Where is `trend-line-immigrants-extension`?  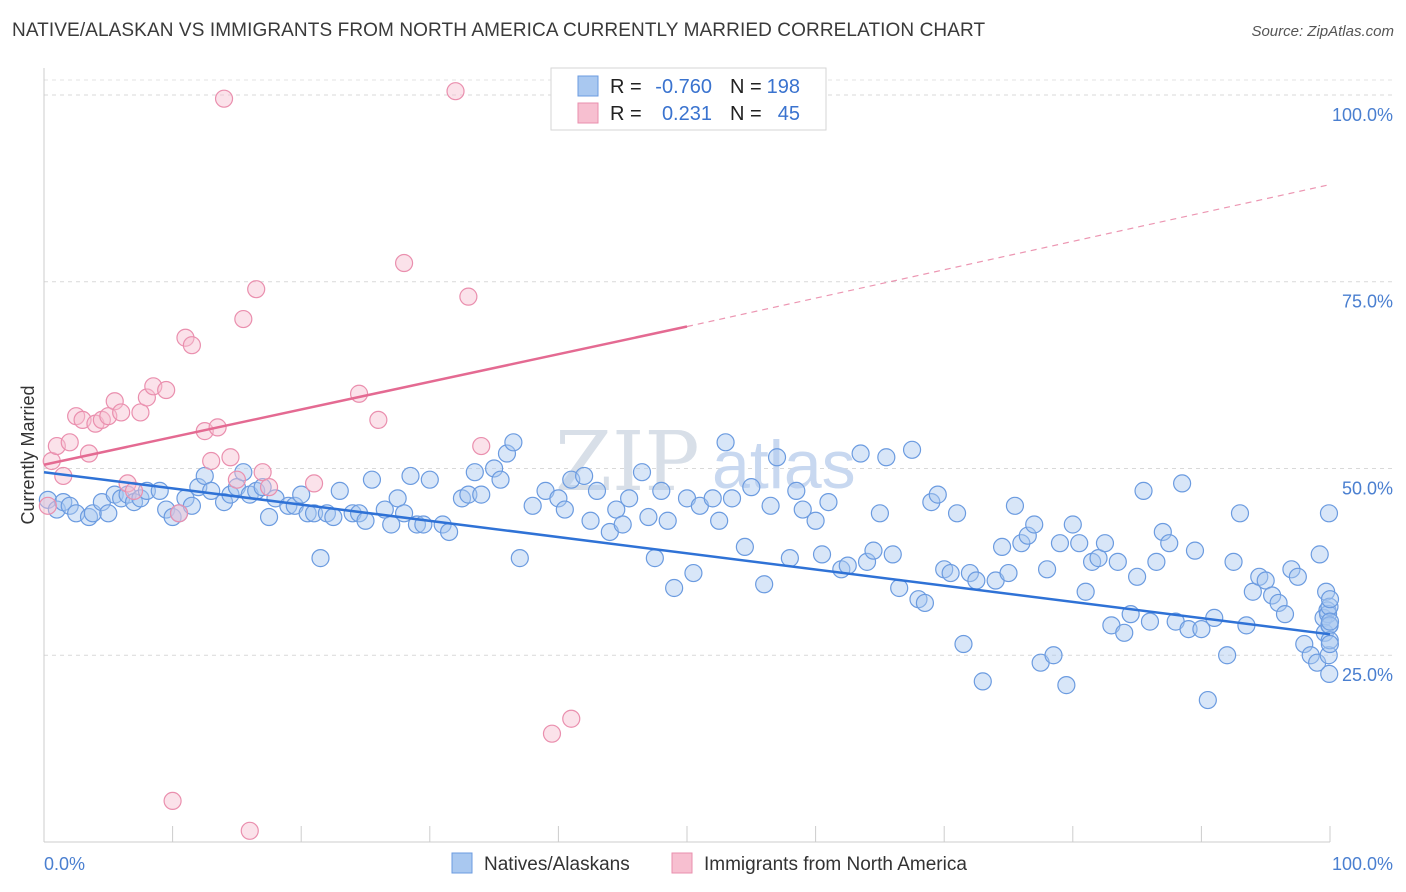
trend-line-immigrants-extension is located at coordinates (1008, 256).